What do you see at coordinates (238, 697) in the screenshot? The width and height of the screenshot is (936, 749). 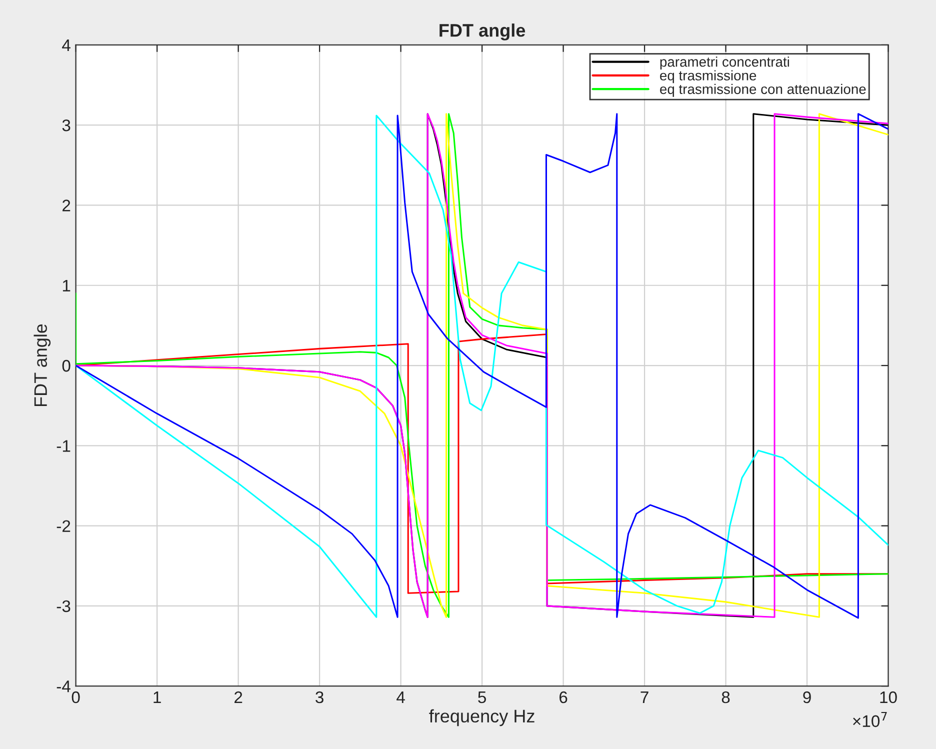 I see `x-tick-label: 2` at bounding box center [238, 697].